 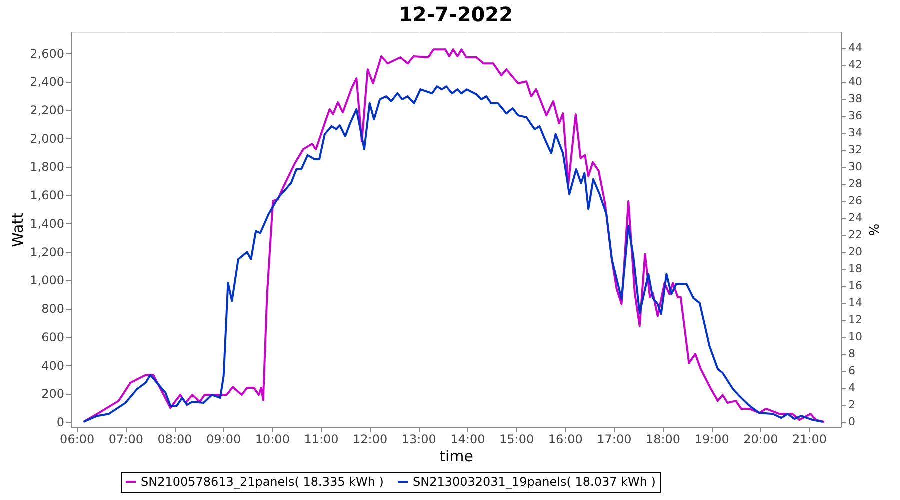 What do you see at coordinates (47, 281) in the screenshot?
I see `y-tick-label: 1,000` at bounding box center [47, 281].